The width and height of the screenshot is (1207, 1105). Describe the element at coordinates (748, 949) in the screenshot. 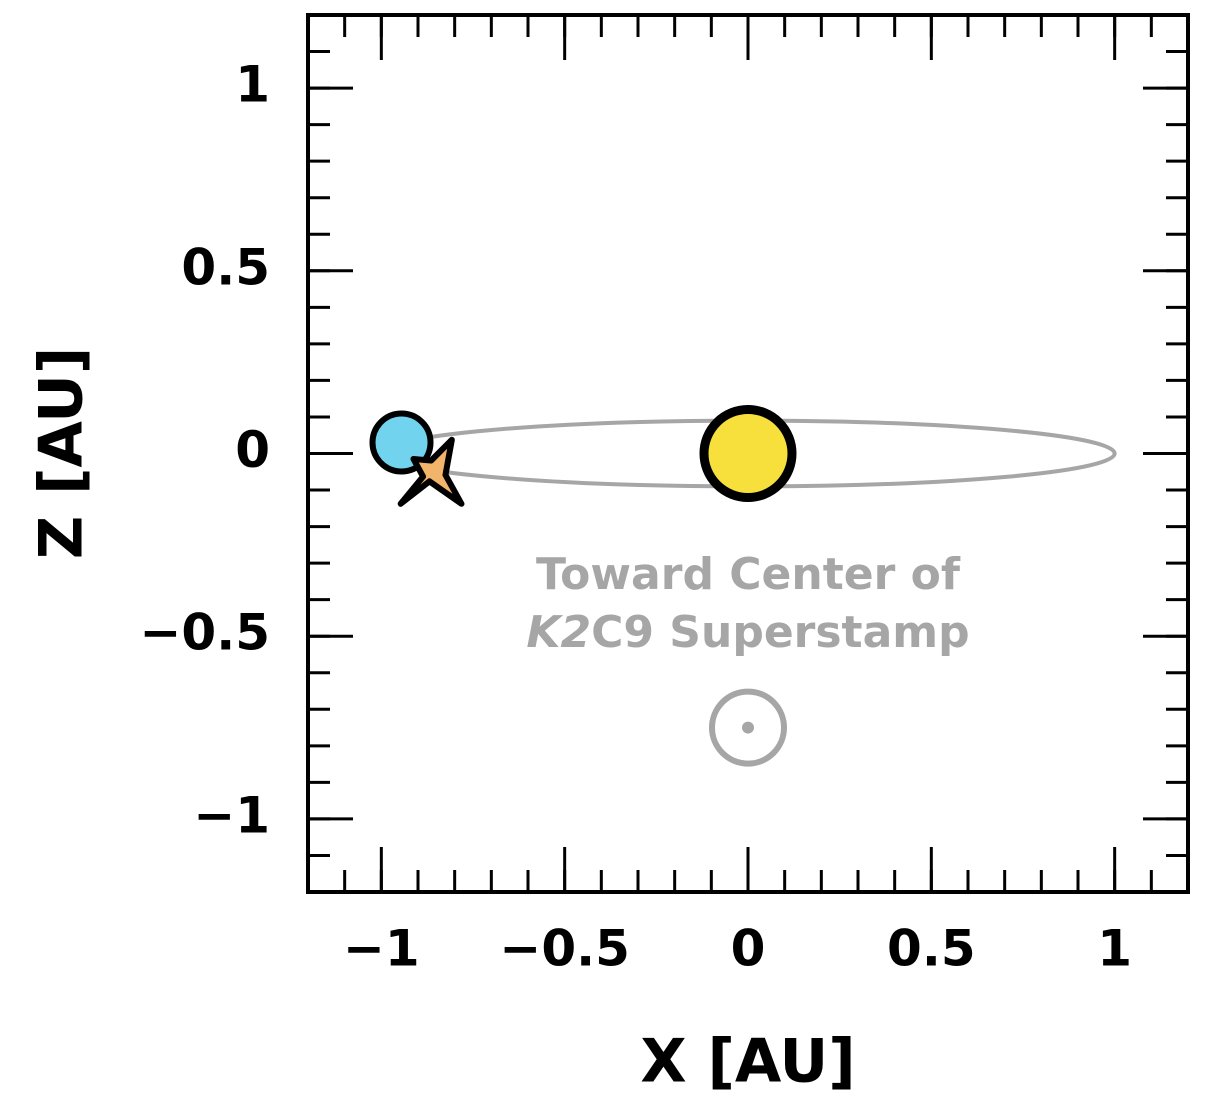

I see `x-tick-label: 0` at that location.